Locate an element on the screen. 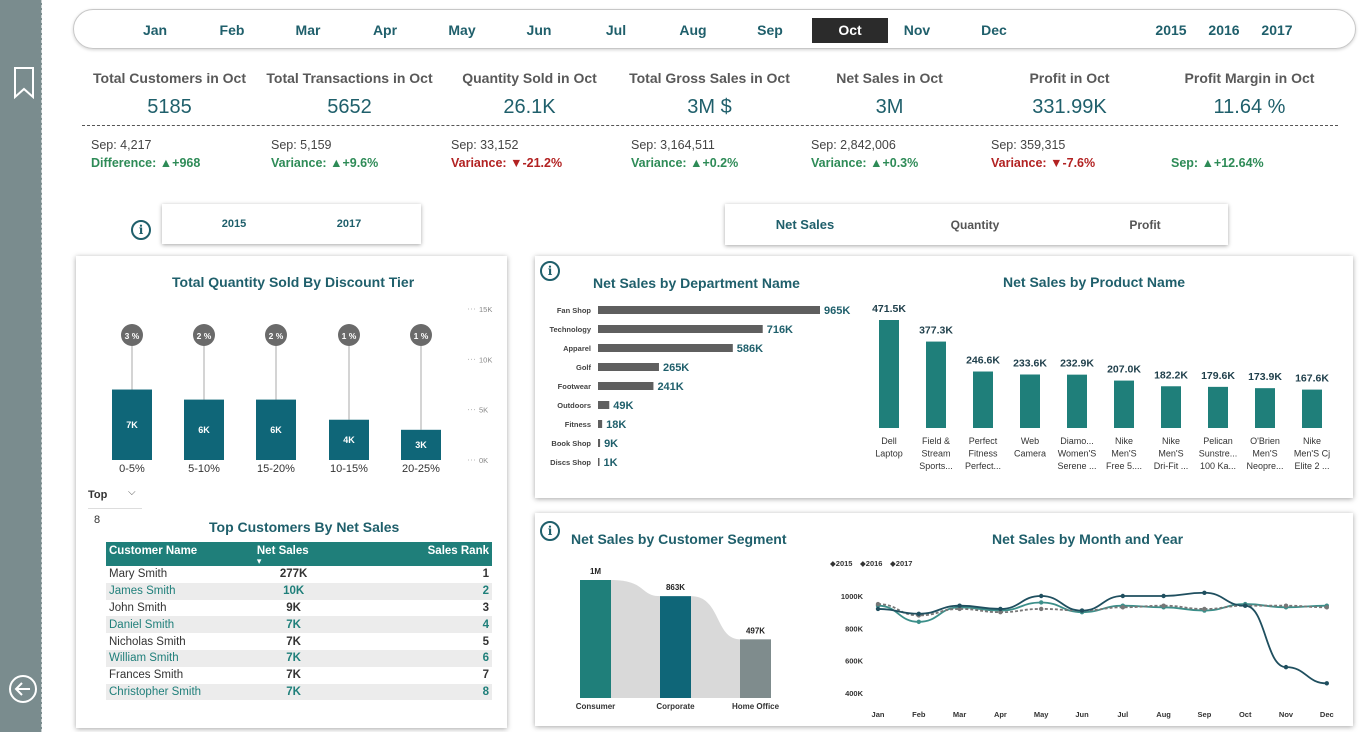  sales-rank-cell: 5 is located at coordinates (485, 641).